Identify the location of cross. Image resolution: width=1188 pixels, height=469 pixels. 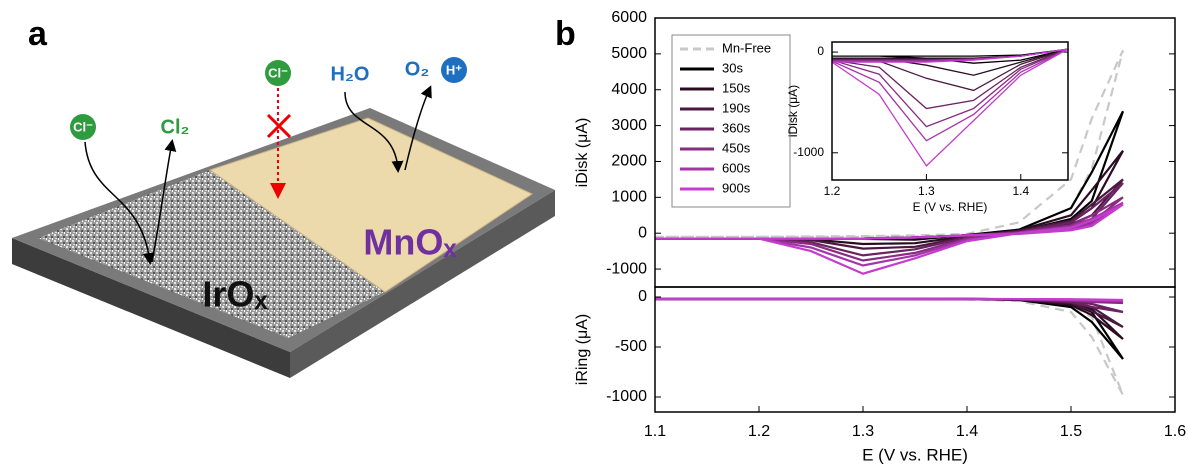
(279, 126).